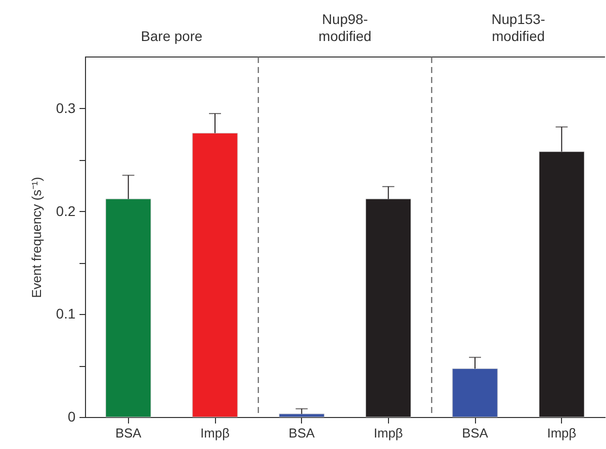 The image size is (606, 449). I want to click on y-tick-label: 0.2, so click(66, 210).